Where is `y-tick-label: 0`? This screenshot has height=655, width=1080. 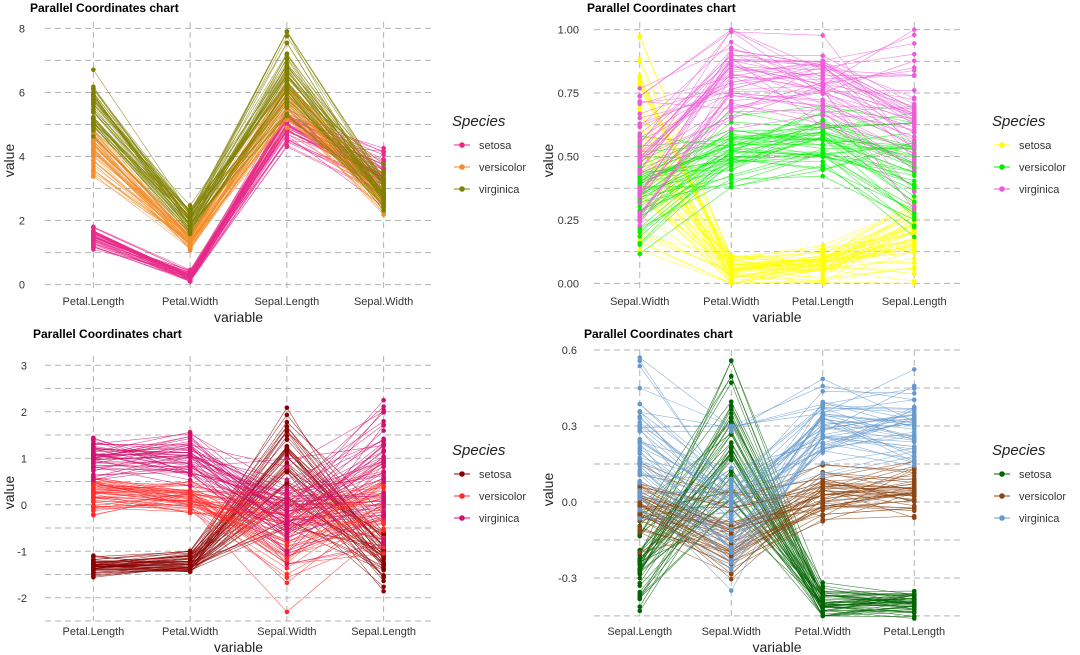
y-tick-label: 0 is located at coordinates (22, 286).